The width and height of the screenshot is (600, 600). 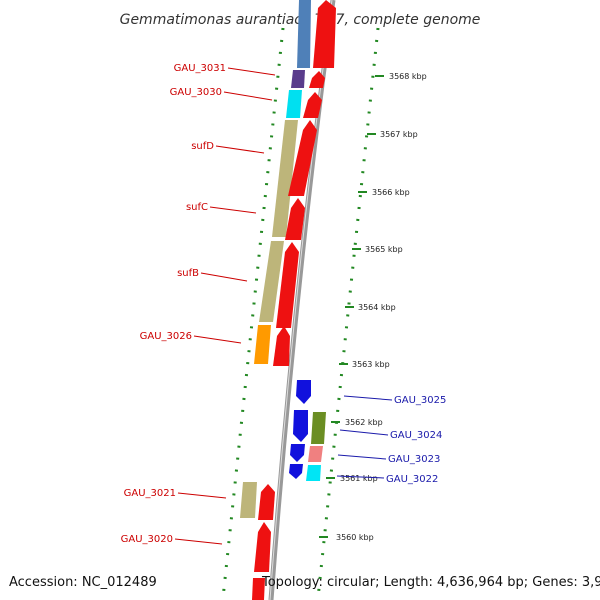 What do you see at coordinates (384, 249) in the screenshot?
I see `kbp-label: 3565 kbp` at bounding box center [384, 249].